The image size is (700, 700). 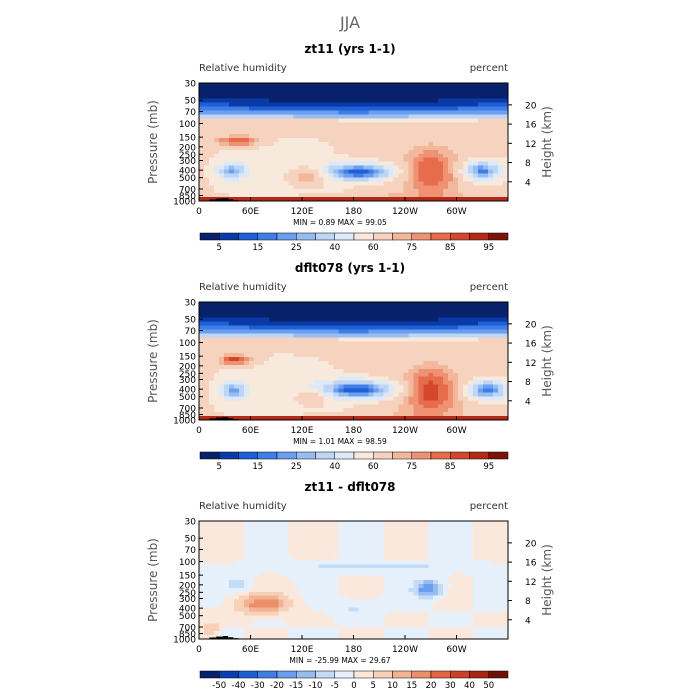 I want to click on y-tick-label: 150, so click(x=187, y=139).